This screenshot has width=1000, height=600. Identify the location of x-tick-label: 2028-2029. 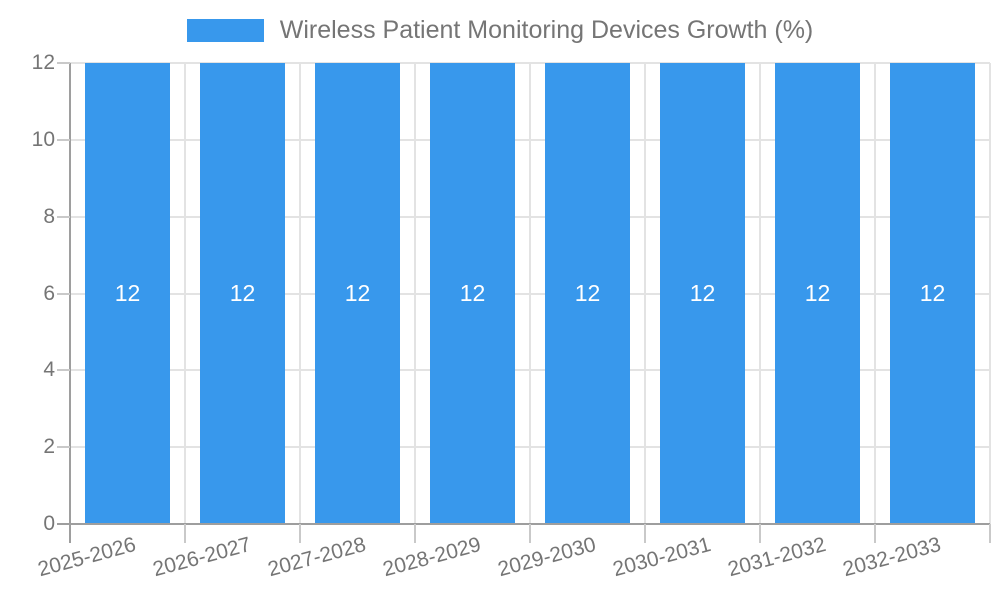
(432, 557).